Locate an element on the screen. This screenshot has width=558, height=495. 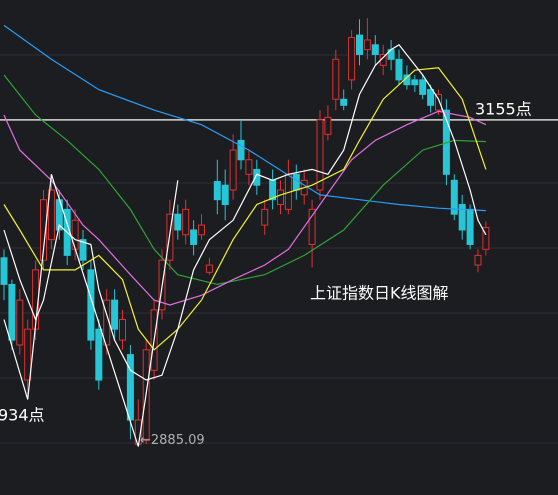
chart-title: 上证指数日K线图解 is located at coordinates (379, 293).